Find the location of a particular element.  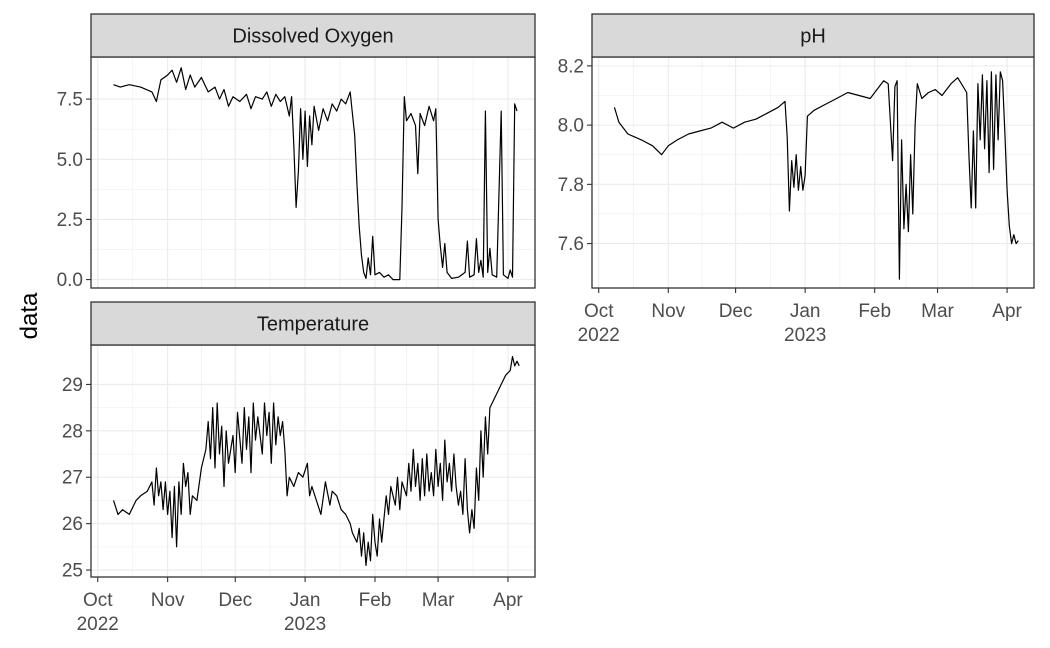

y-tick-label: 2.5 is located at coordinates (70, 220).